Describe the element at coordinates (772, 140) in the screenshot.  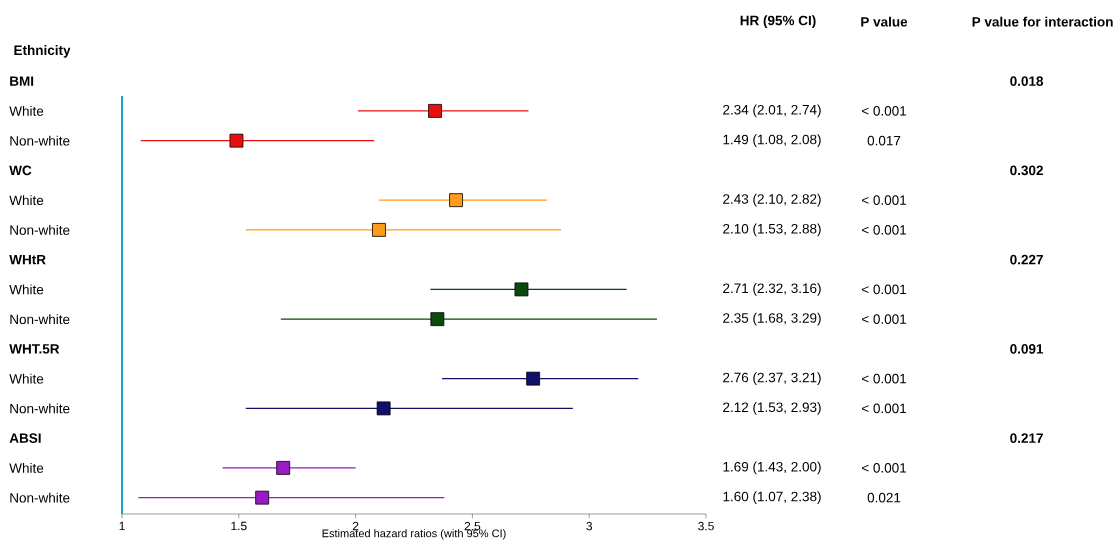
I see `data-label: 1.49 (1.08, 2.08)` at that location.